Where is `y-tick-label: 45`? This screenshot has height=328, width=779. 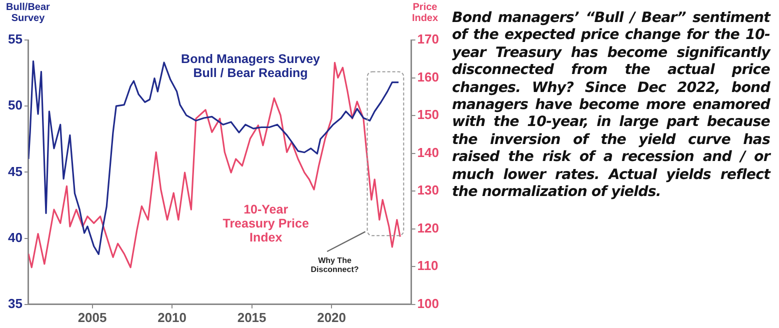
y-tick-label: 45 is located at coordinates (15, 171).